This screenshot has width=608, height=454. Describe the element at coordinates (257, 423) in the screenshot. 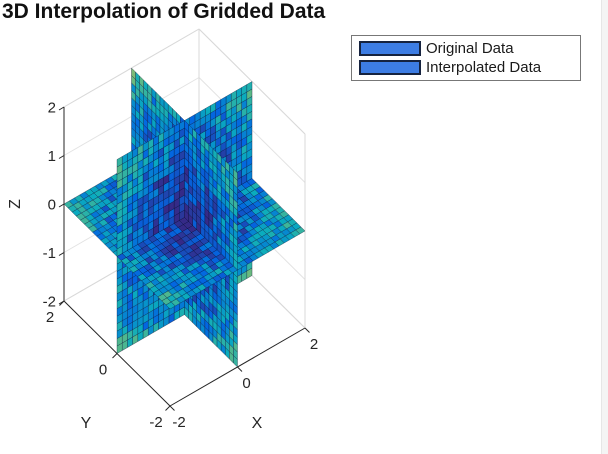

I see `x-axis-label: X` at that location.